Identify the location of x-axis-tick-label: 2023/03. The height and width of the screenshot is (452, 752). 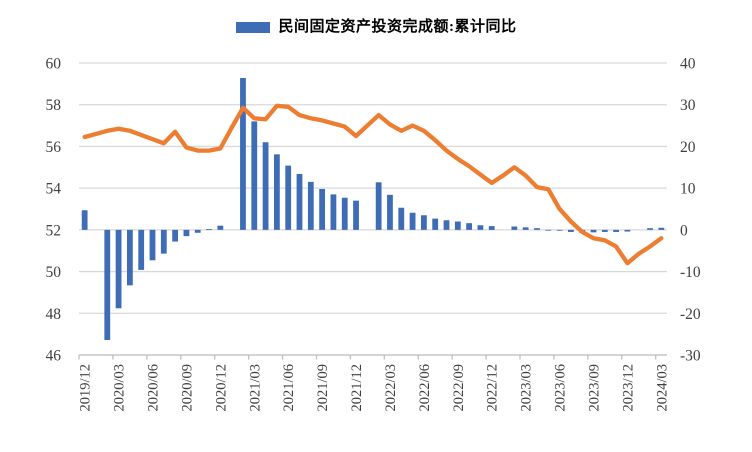
(527, 388).